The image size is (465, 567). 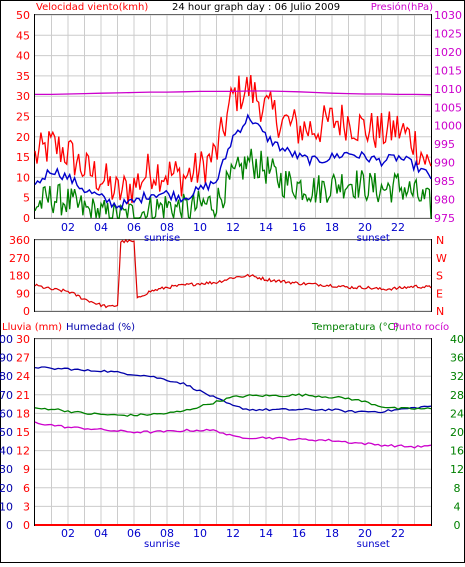 What do you see at coordinates (23, 96) in the screenshot?
I see `wind-tick-label: 30` at bounding box center [23, 96].